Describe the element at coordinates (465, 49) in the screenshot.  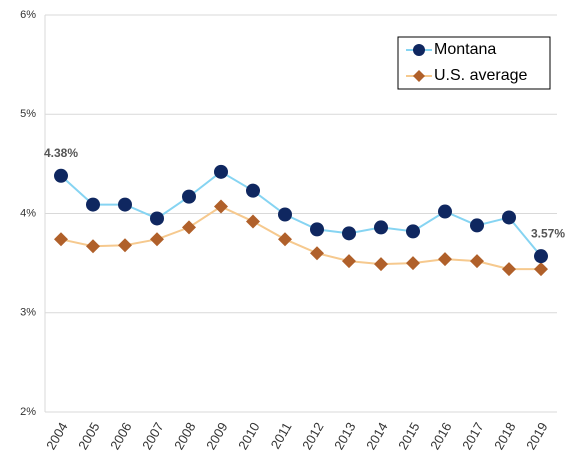
I see `legend-label: Montana` at that location.